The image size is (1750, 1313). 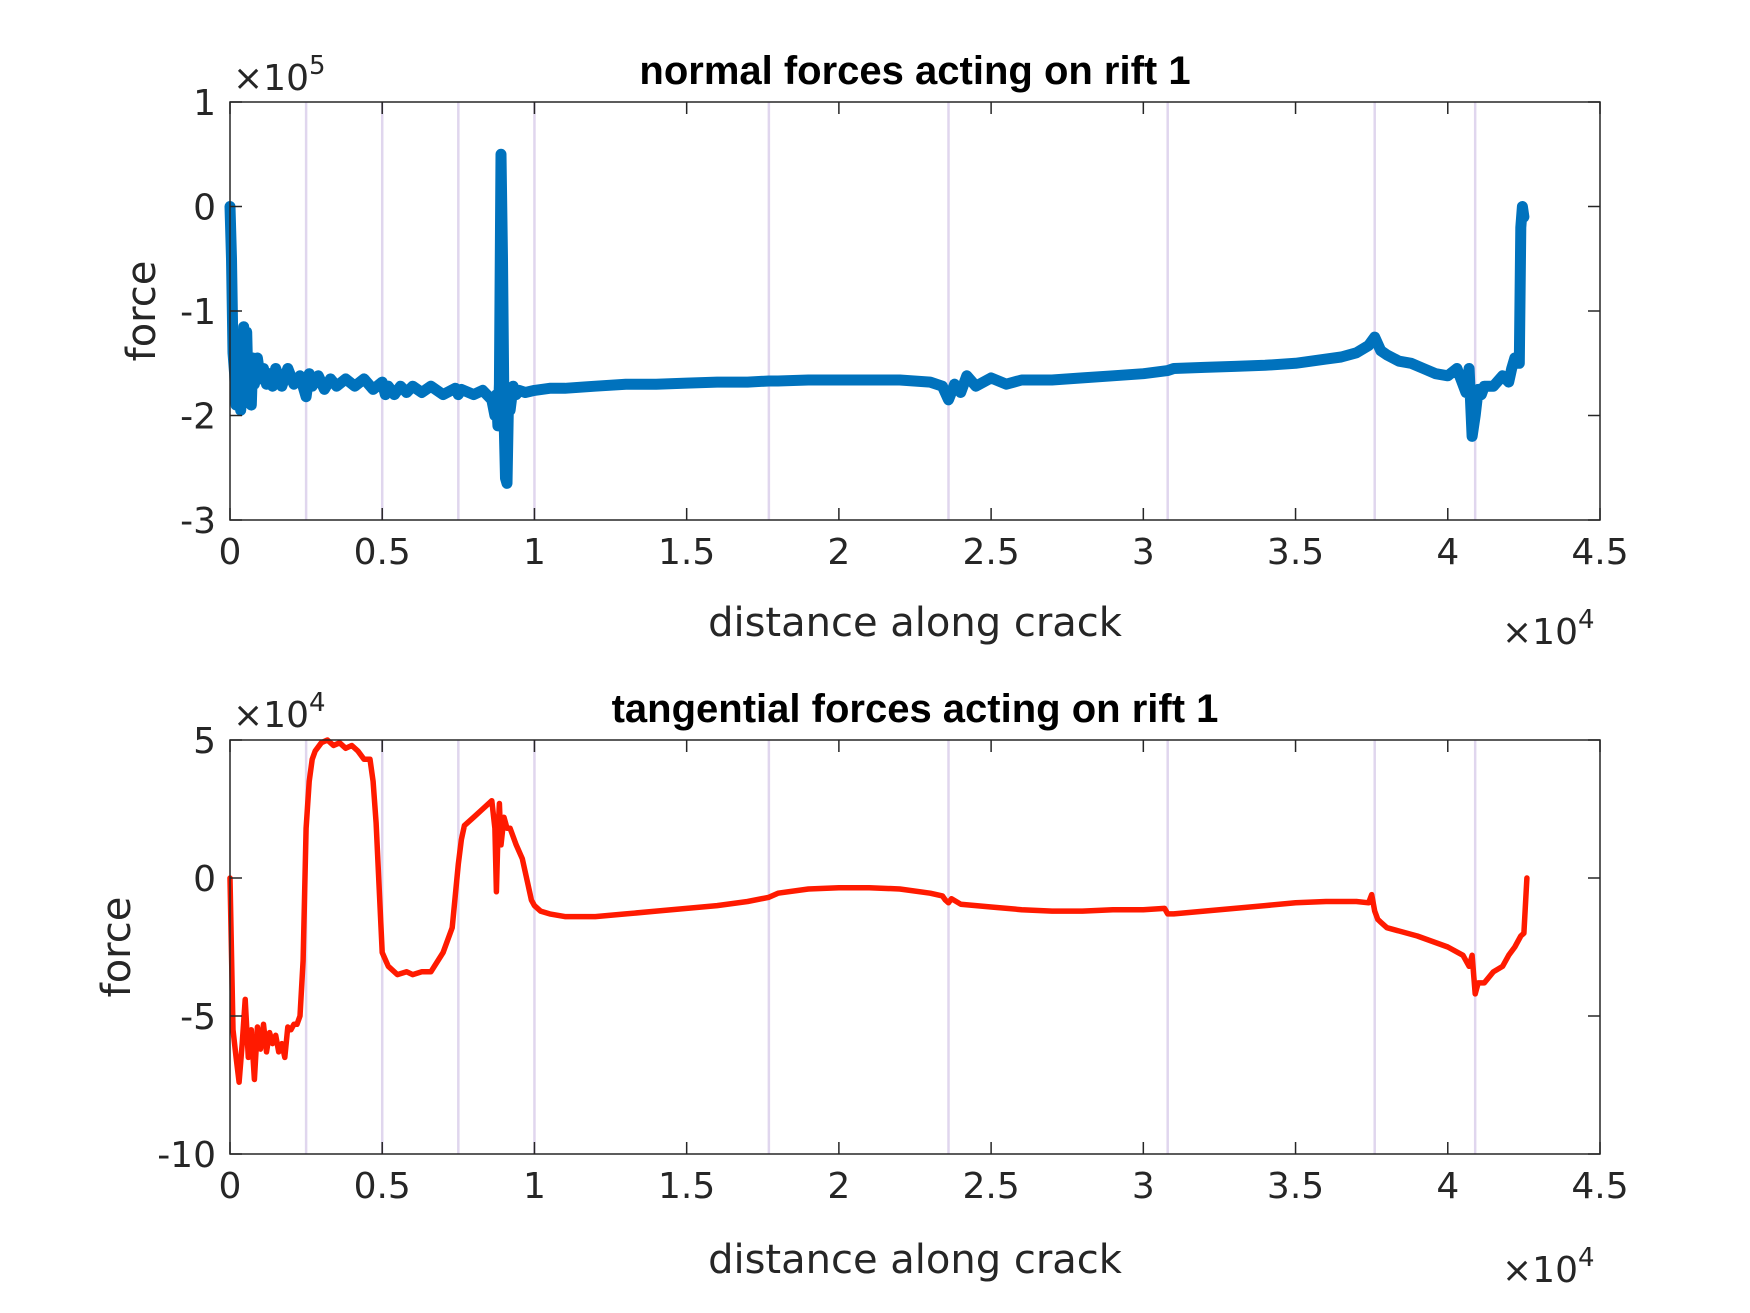 What do you see at coordinates (204, 741) in the screenshot?
I see `y-tick-label: 5` at bounding box center [204, 741].